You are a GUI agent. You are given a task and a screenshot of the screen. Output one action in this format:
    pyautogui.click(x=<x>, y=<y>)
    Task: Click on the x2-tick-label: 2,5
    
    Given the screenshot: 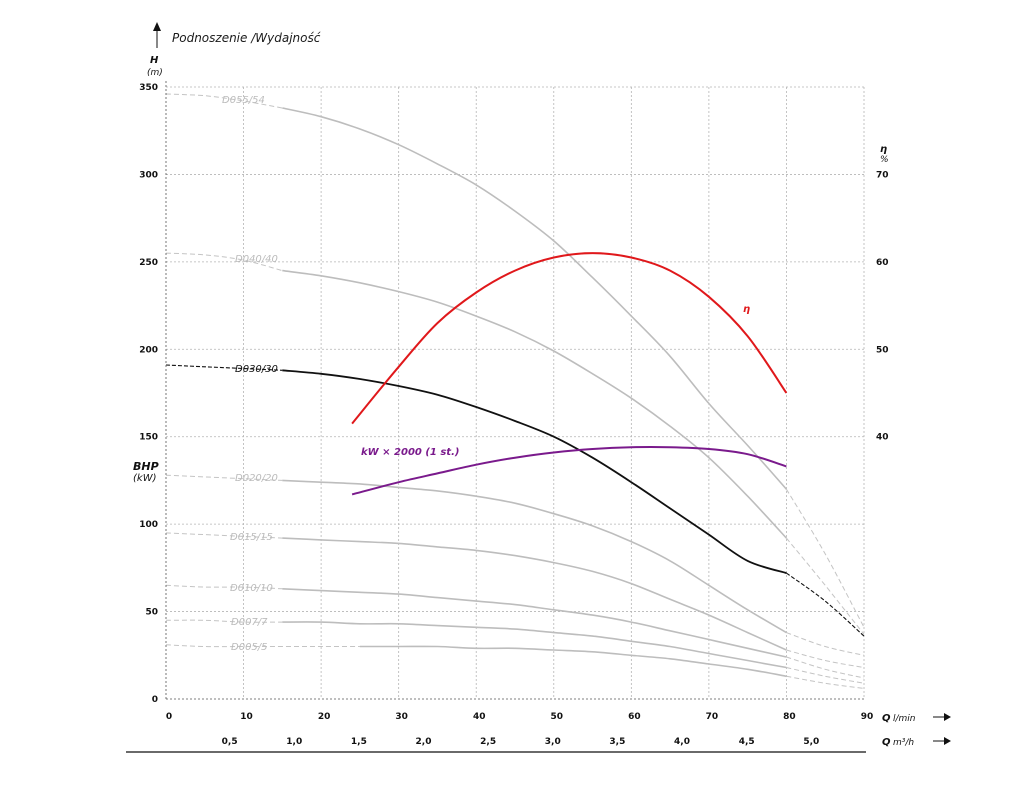 What is the action you would take?
    pyautogui.click(x=488, y=742)
    